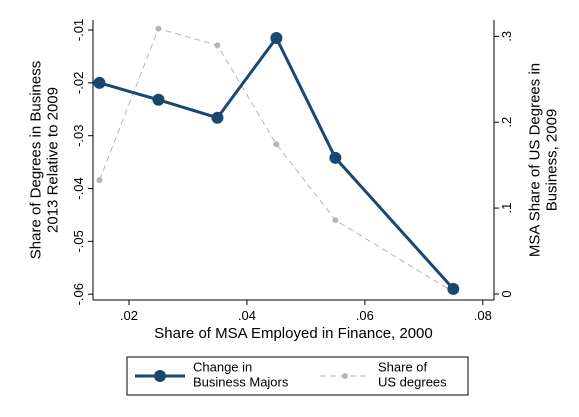  I want to click on x-tick-label: .02, so click(129, 315).